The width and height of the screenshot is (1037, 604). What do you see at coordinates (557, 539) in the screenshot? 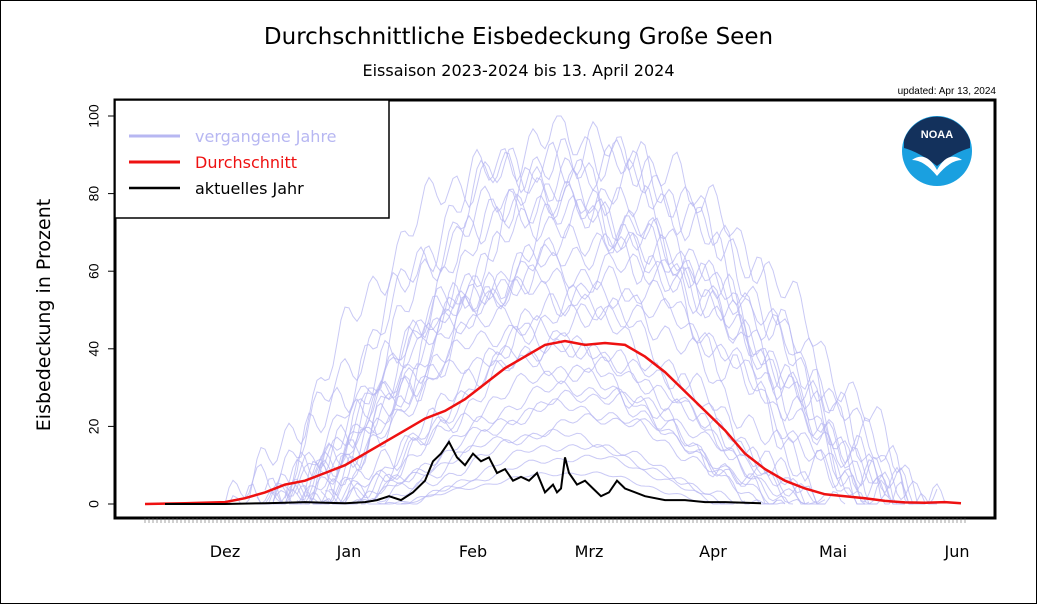
I see `x-axis-ticks: Dez Jan Feb Mrz Apr Mai Jun` at bounding box center [557, 539].